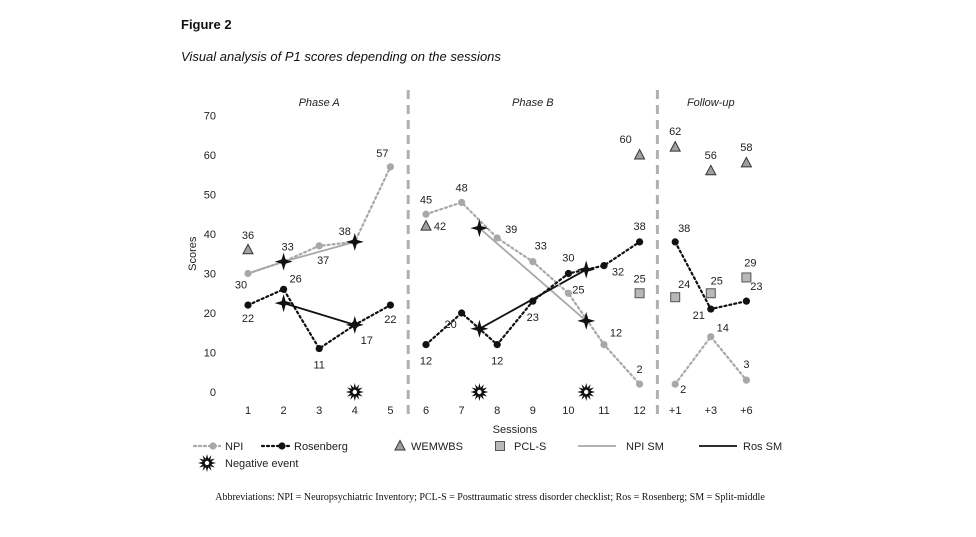 The image size is (976, 537). Describe the element at coordinates (450, 325) in the screenshot. I see `rosenberg-data-label: 20` at that location.